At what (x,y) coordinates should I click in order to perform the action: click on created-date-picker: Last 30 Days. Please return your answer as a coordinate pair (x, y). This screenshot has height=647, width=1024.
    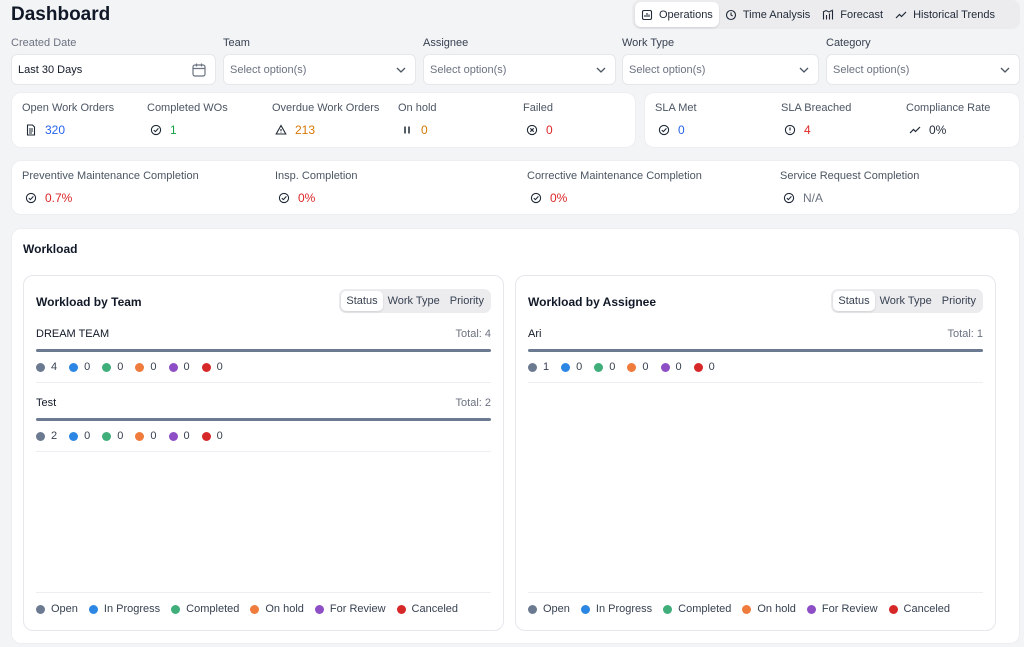
    Looking at the image, I should click on (113, 69).